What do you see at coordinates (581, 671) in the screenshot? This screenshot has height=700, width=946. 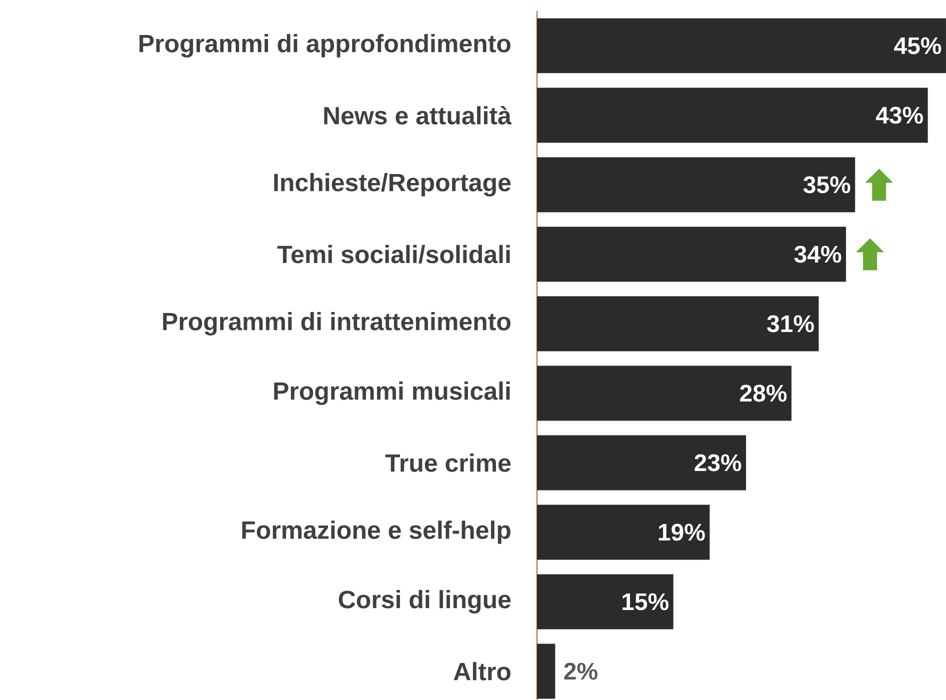 I see `data-label: 2%` at bounding box center [581, 671].